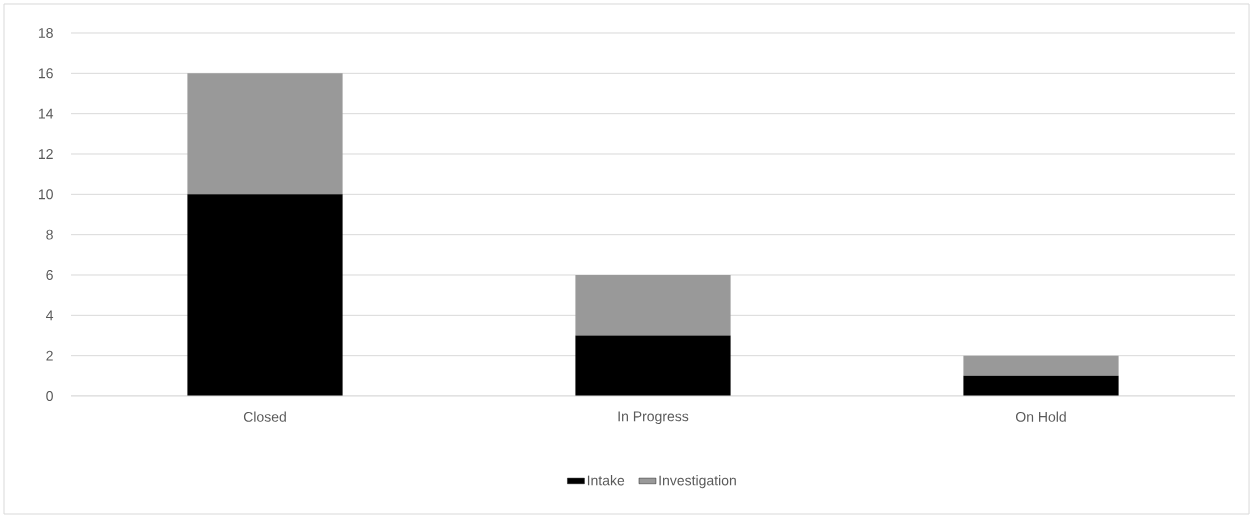 The image size is (1253, 516). Describe the element at coordinates (46, 113) in the screenshot. I see `y-tick-label: 14` at that location.